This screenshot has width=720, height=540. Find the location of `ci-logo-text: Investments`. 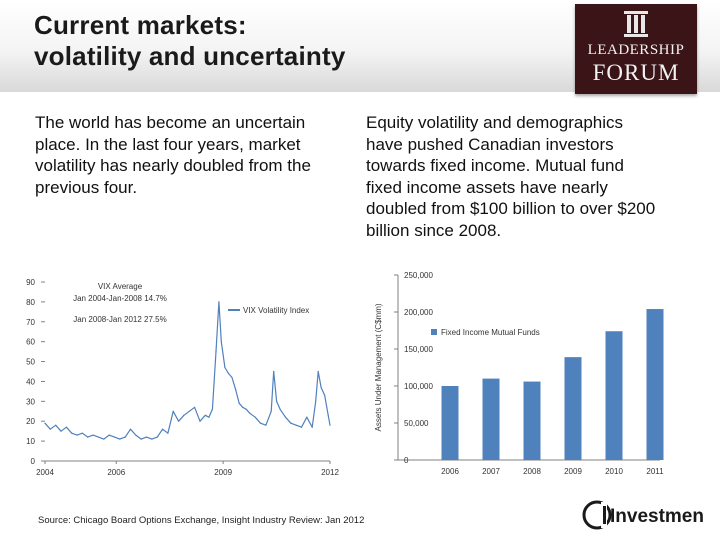

ci-logo-text: Investments is located at coordinates (657, 516).